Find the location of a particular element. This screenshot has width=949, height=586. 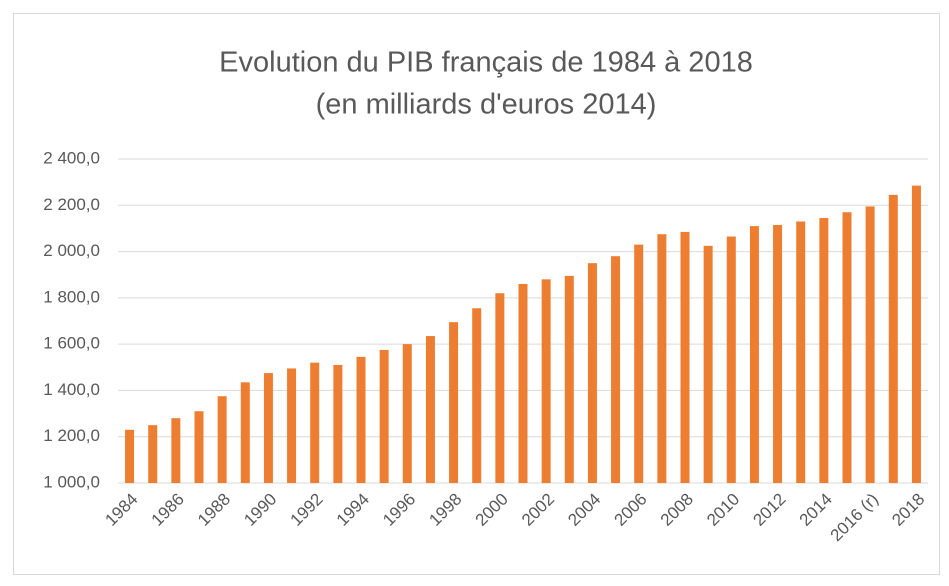

y-tick-label: 2 200,0 is located at coordinates (71, 204).